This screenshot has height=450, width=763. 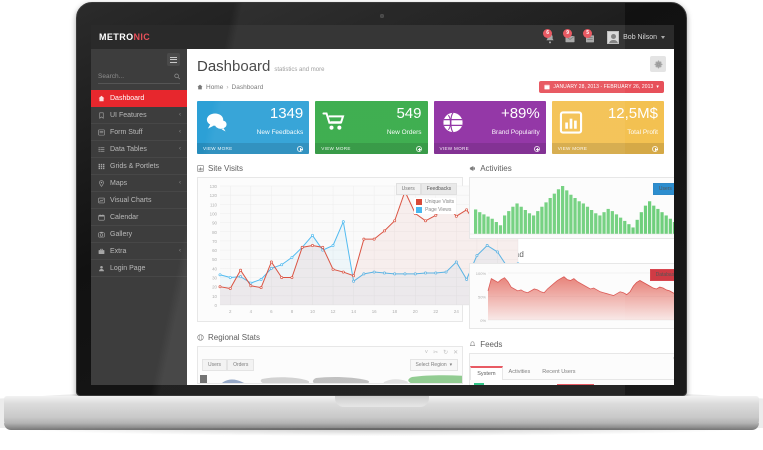 I want to click on breadcrumb-home: Home, so click(x=215, y=87).